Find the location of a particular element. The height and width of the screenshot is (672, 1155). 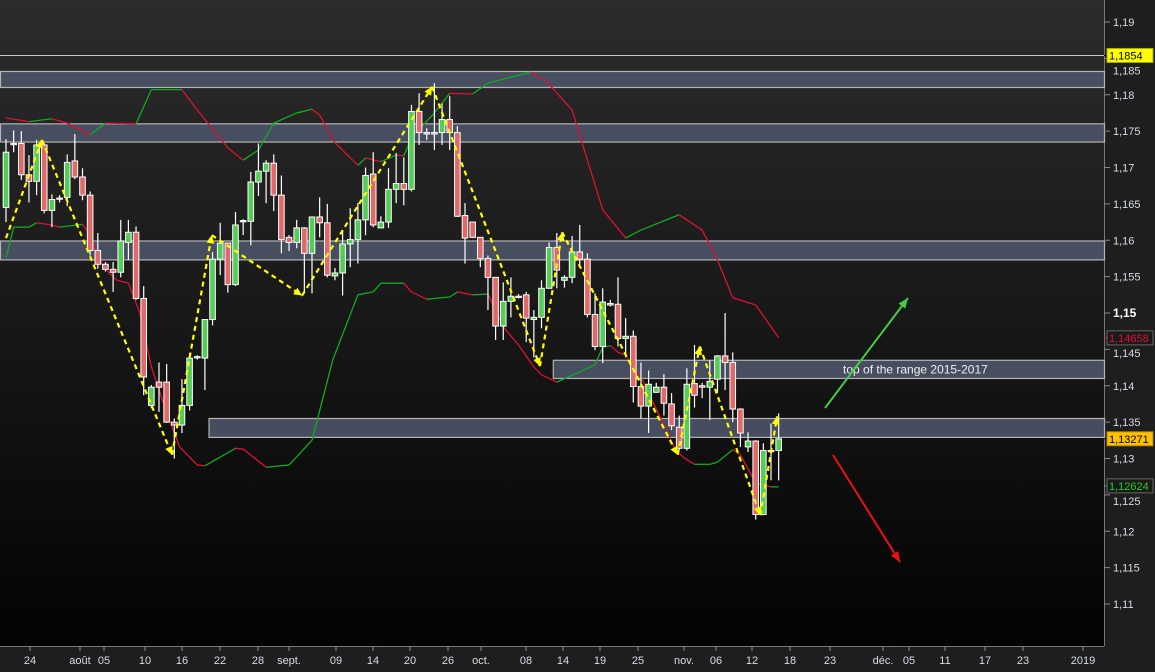

zone-label: top of the range 2015-2017 is located at coordinates (915, 369).